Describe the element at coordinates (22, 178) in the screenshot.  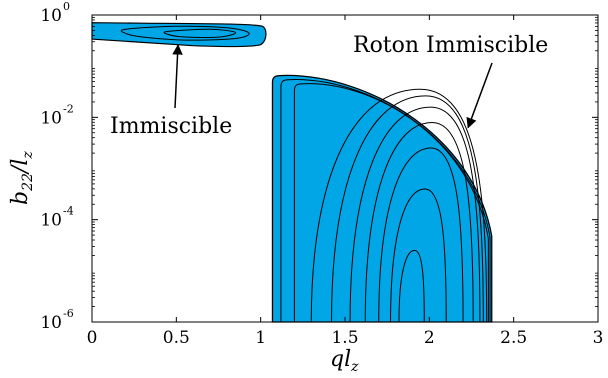
I see `y-axis-label: b22/lz` at that location.